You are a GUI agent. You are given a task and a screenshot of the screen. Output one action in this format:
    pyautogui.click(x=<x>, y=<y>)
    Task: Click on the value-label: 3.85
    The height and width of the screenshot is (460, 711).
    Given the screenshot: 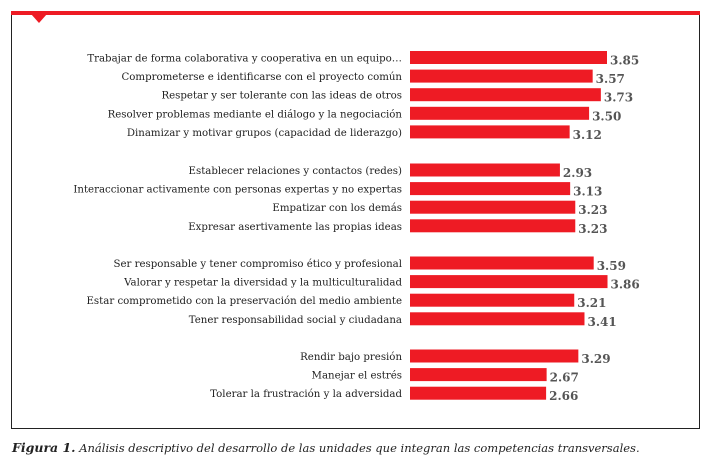 What is the action you would take?
    pyautogui.click(x=624, y=61)
    